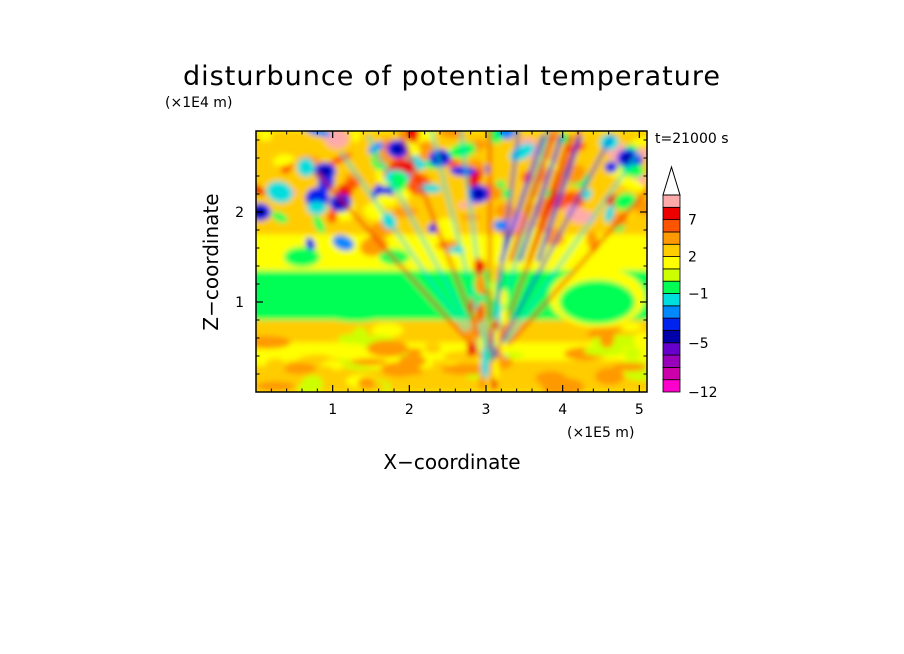 Image resolution: width=904 pixels, height=654 pixels. What do you see at coordinates (698, 344) in the screenshot?
I see `colorbar-label-3: −5` at bounding box center [698, 344].